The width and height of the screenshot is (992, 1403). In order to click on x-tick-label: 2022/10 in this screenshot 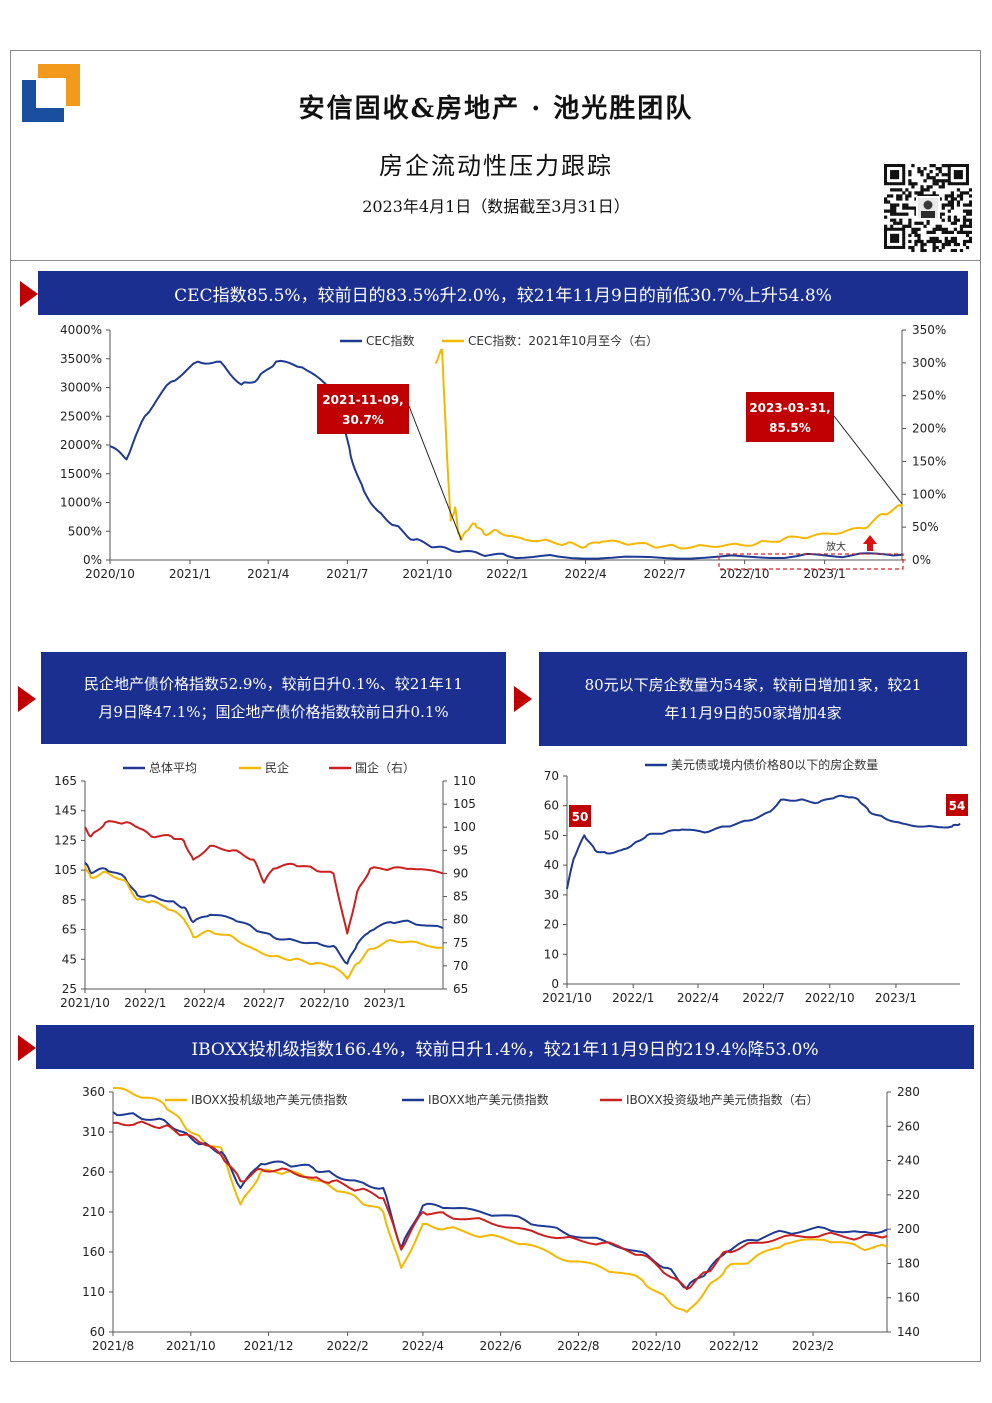, I will do `click(324, 1003)`.